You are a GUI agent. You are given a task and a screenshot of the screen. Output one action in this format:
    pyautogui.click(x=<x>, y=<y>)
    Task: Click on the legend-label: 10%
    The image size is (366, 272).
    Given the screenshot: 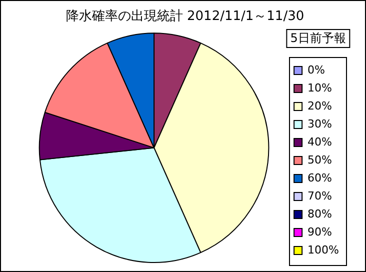 What is the action you would take?
    pyautogui.click(x=320, y=87)
    